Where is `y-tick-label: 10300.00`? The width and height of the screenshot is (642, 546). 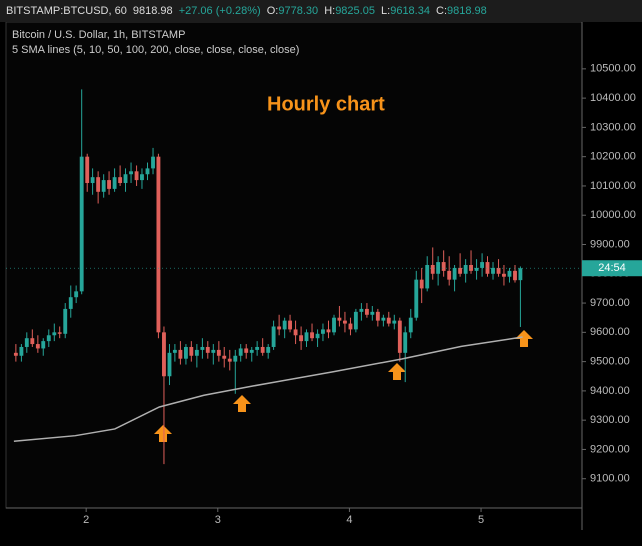
y-tick-label: 10300.00 is located at coordinates (613, 127).